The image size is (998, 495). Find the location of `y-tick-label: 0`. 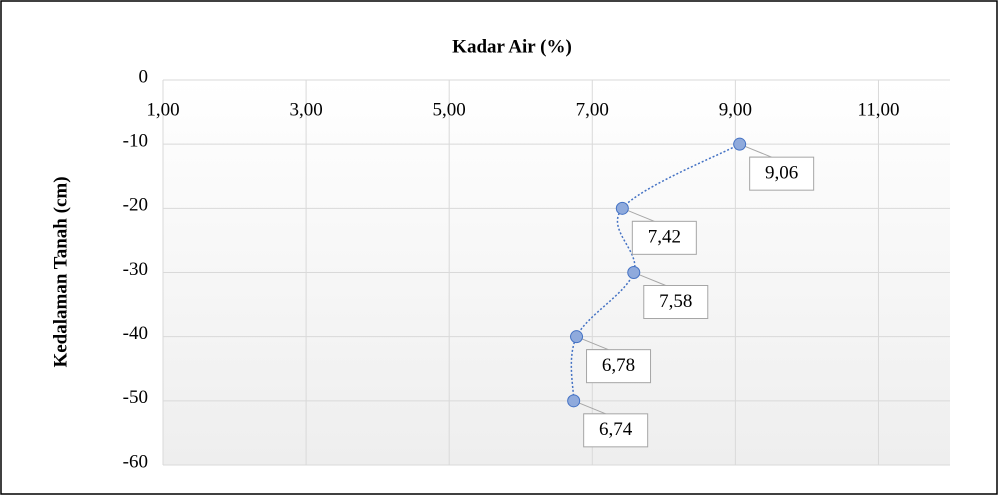

y-tick-label: 0 is located at coordinates (144, 76).